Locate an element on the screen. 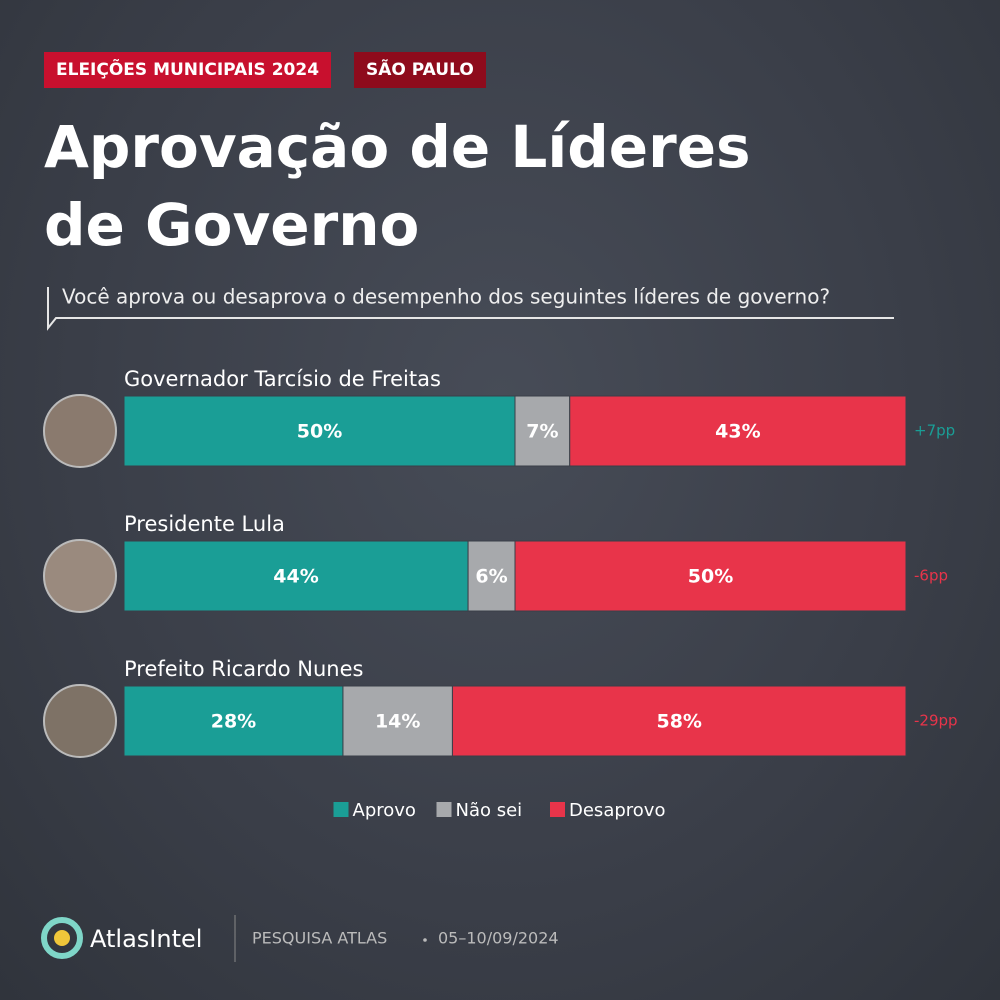 The height and width of the screenshot is (1000, 1000). legend-label: Aprovo is located at coordinates (384, 810).